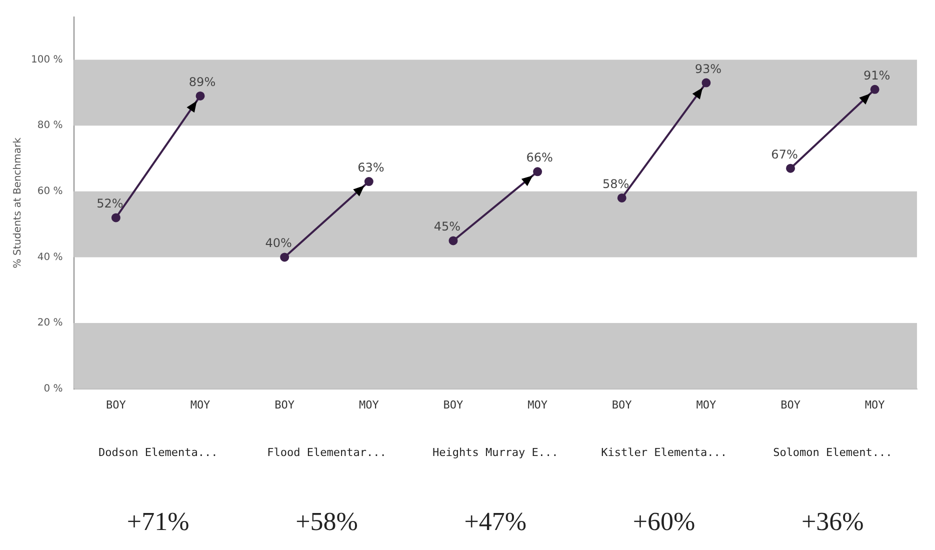  I want to click on y-tick-label: 60 %, so click(50, 191).